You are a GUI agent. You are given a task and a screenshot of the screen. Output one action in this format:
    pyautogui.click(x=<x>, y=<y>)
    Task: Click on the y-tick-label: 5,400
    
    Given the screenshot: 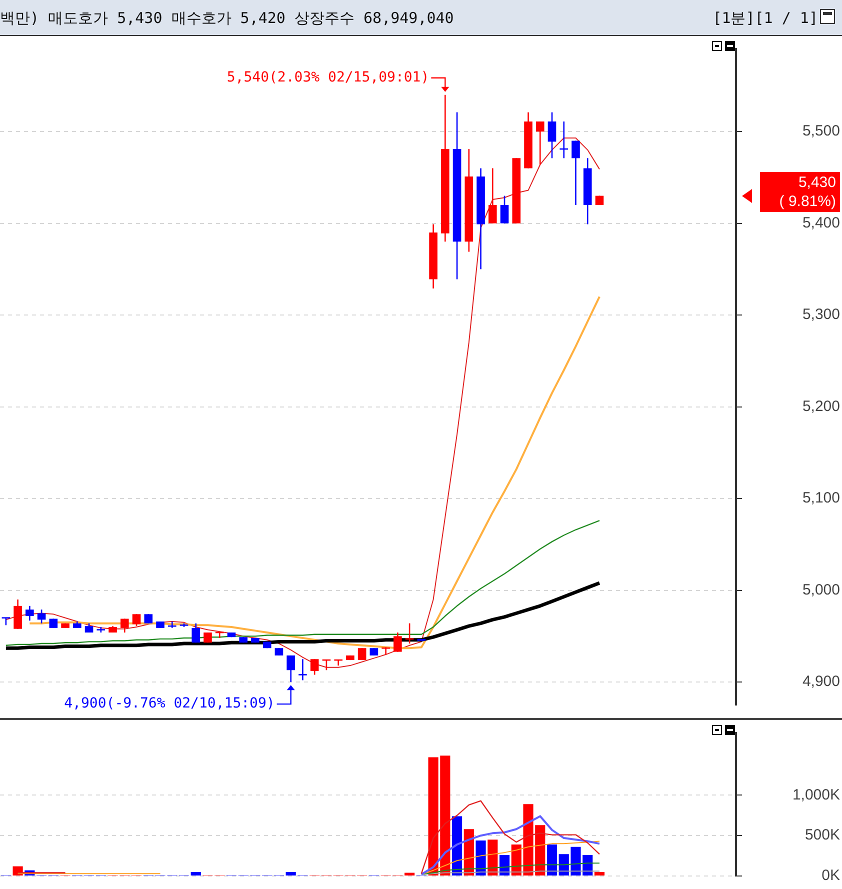 What is the action you would take?
    pyautogui.click(x=821, y=223)
    